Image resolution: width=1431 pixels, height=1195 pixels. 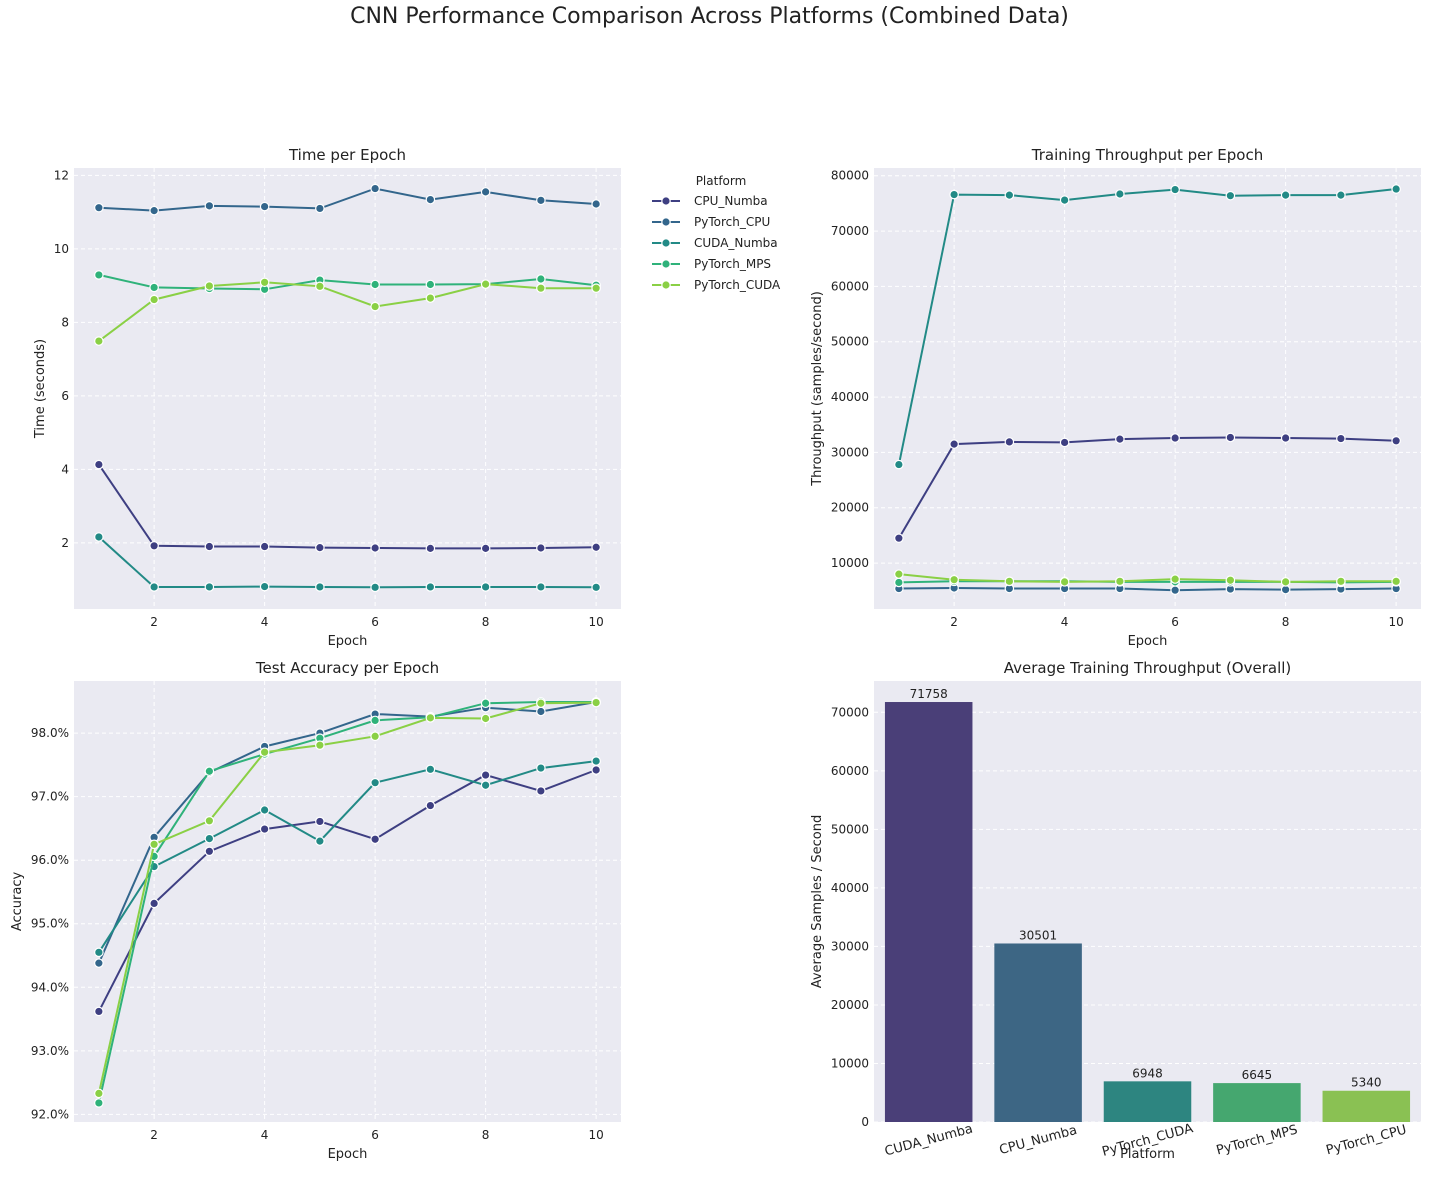 I want to click on bar-PyTorch_CUDA, so click(x=1147, y=1101).